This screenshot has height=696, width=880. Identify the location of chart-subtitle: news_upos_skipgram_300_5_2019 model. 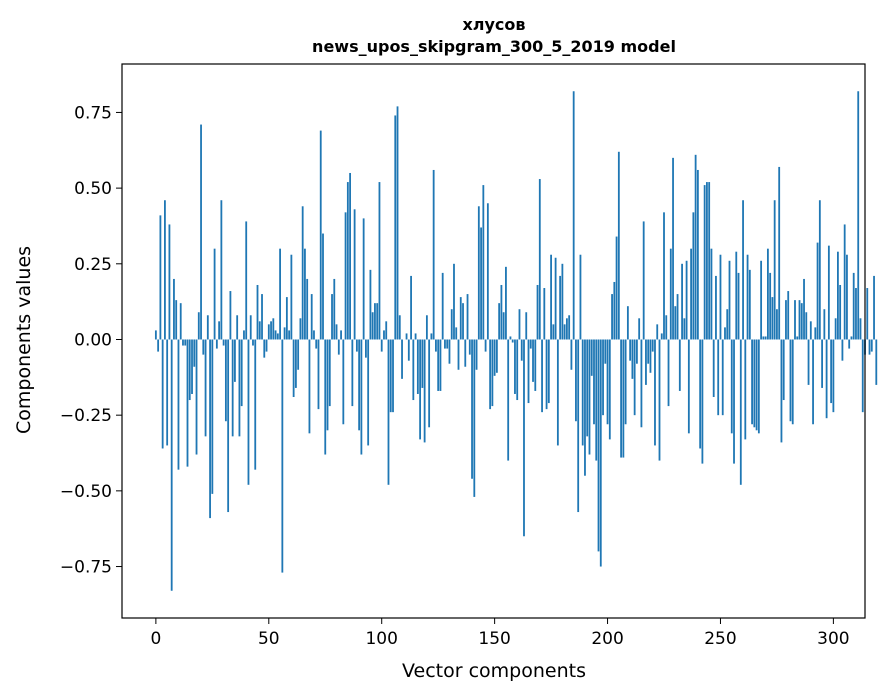
(494, 46).